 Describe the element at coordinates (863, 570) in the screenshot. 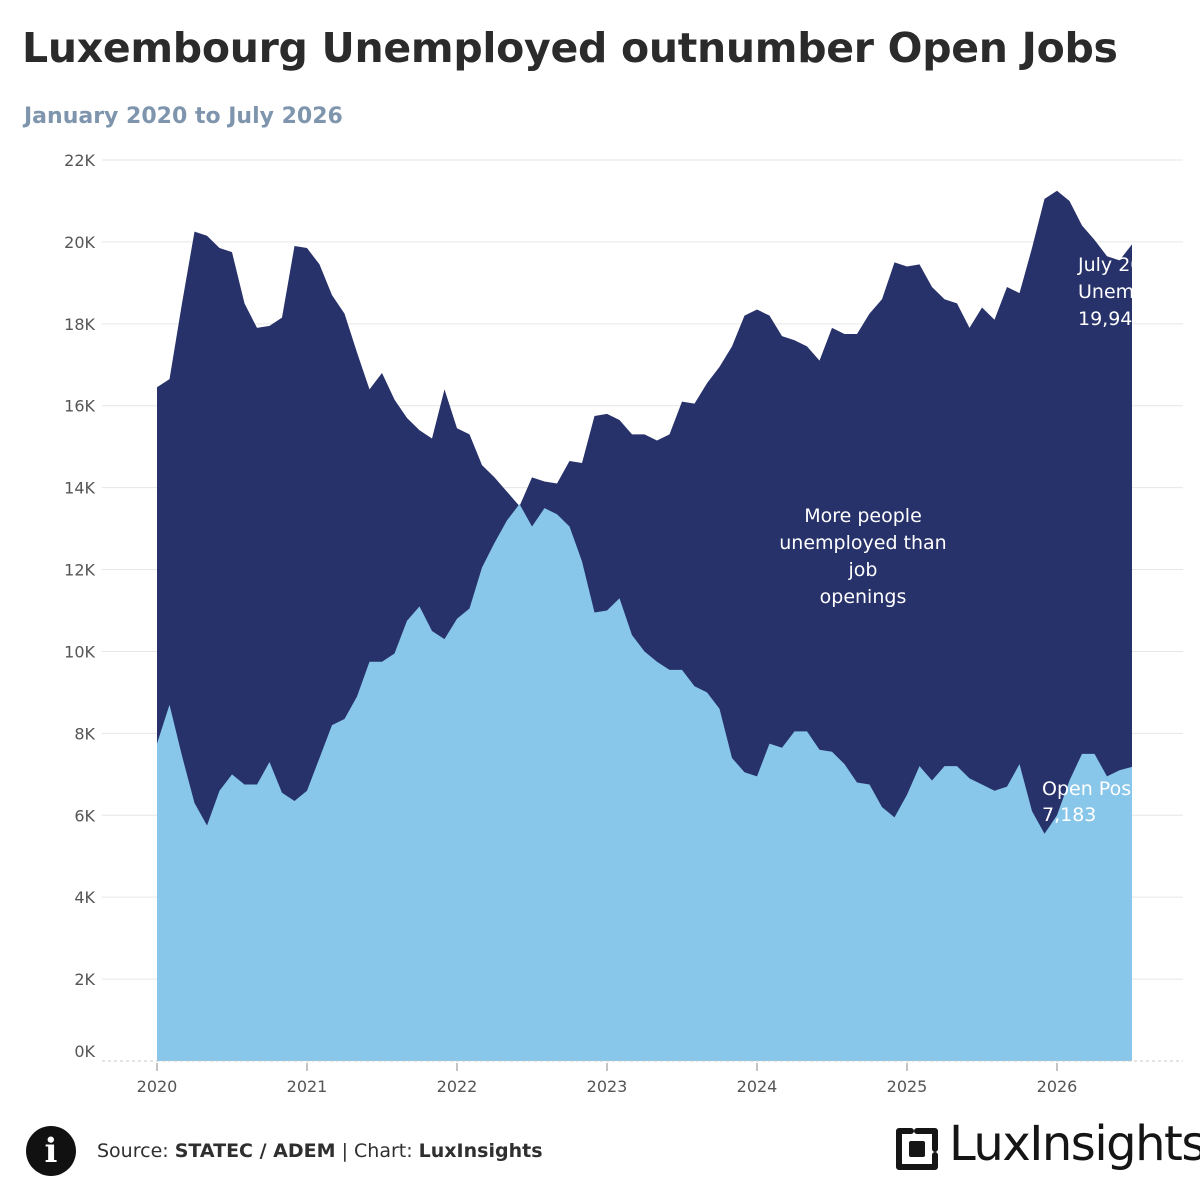

I see `annotation-middle-line: job` at that location.